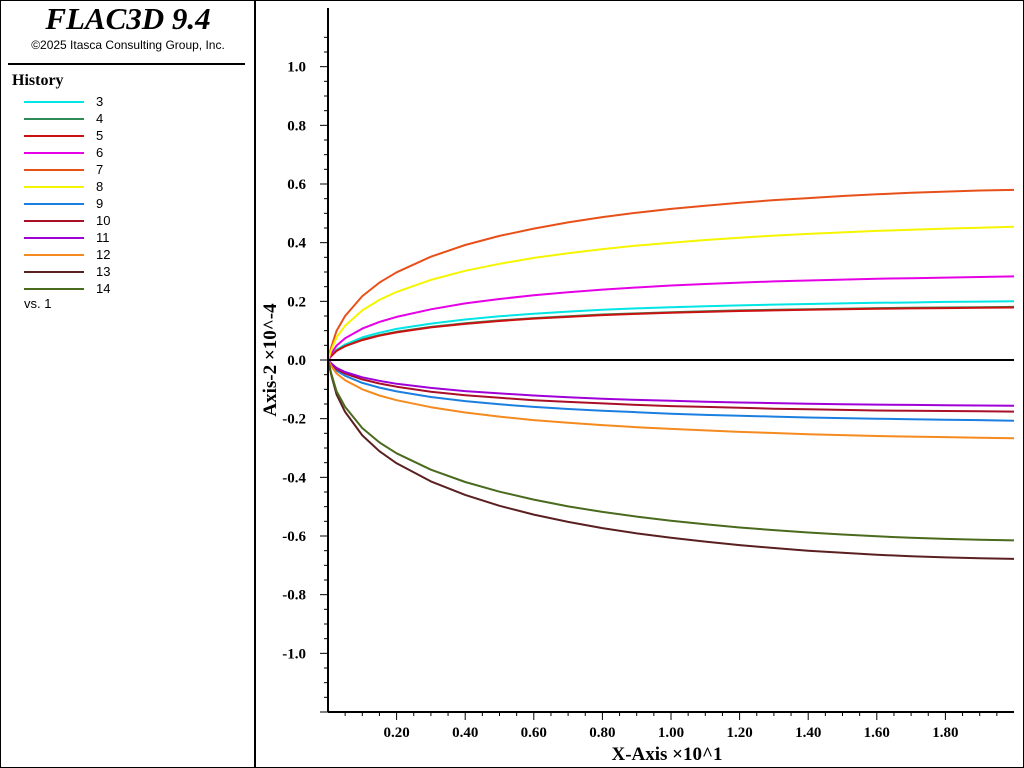  I want to click on y-tick-label: -0.2, so click(294, 420).